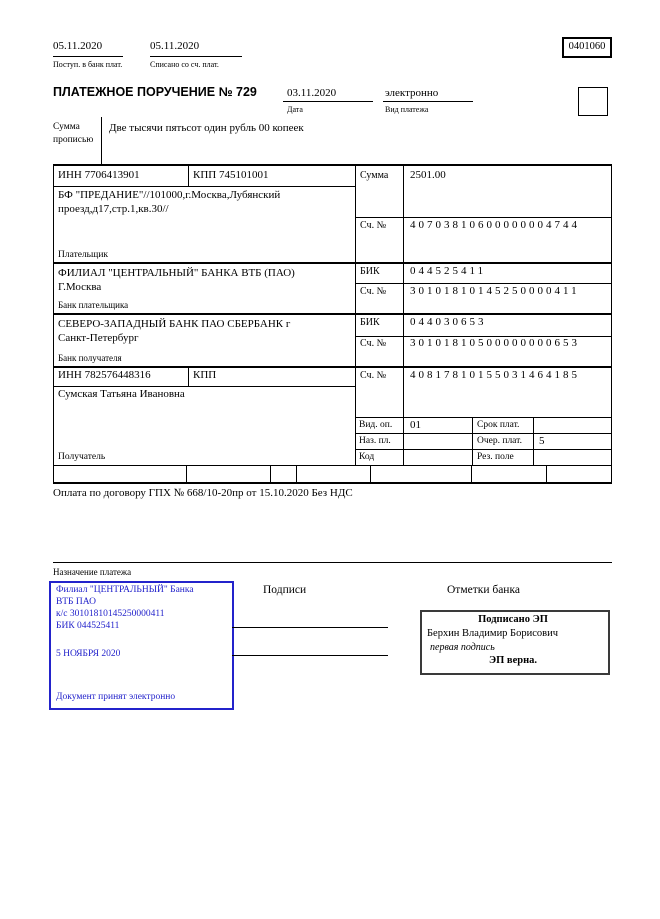 The image size is (660, 919). What do you see at coordinates (495, 291) in the screenshot?
I see `payer-bank-account: 30101810145250000411` at bounding box center [495, 291].